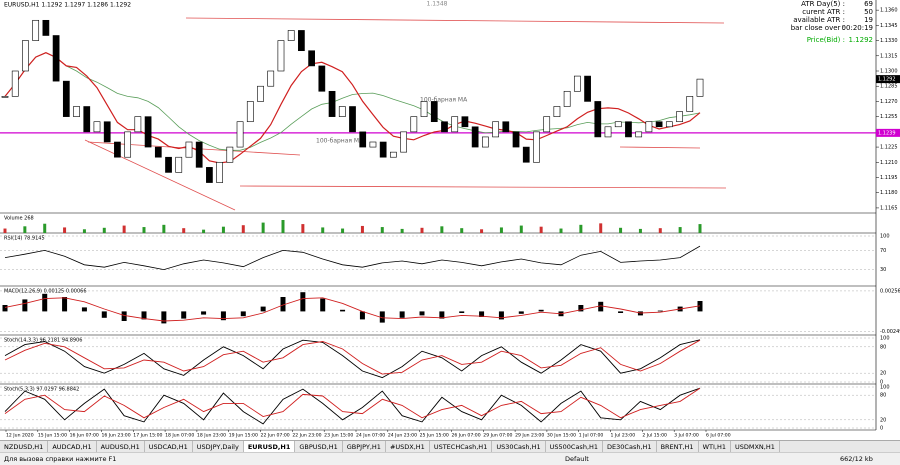  Describe the element at coordinates (718, 436) in the screenshot. I see `time-label: 6 Jul 07:00` at that location.